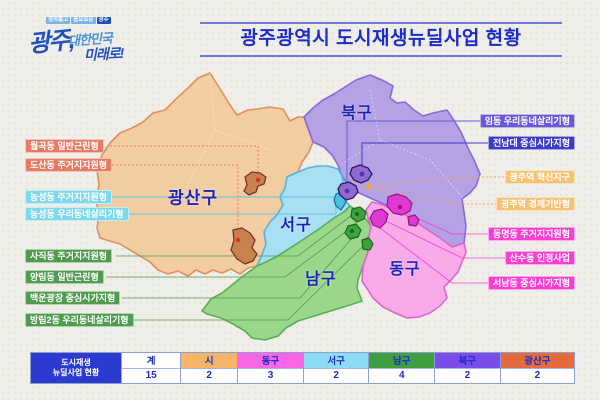 This screenshot has height=400, width=600. I want to click on line-imdong, so click(415, 155).